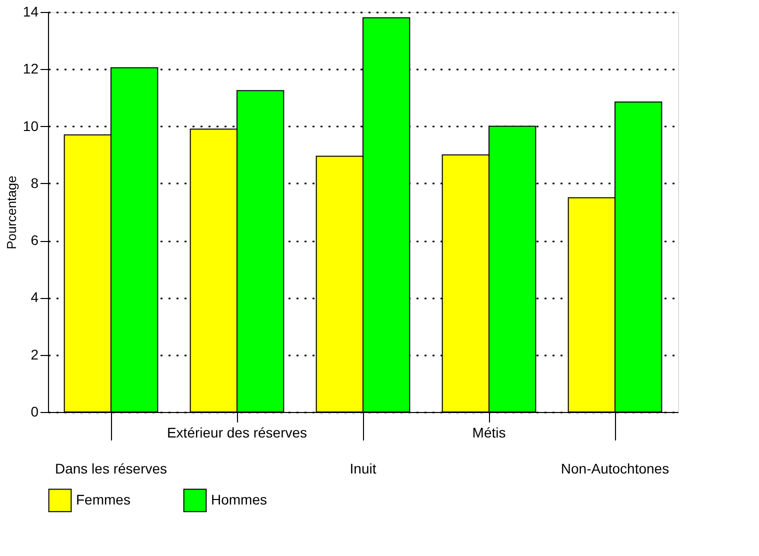 The height and width of the screenshot is (556, 759). I want to click on y-tick-label: 10, so click(30, 126).